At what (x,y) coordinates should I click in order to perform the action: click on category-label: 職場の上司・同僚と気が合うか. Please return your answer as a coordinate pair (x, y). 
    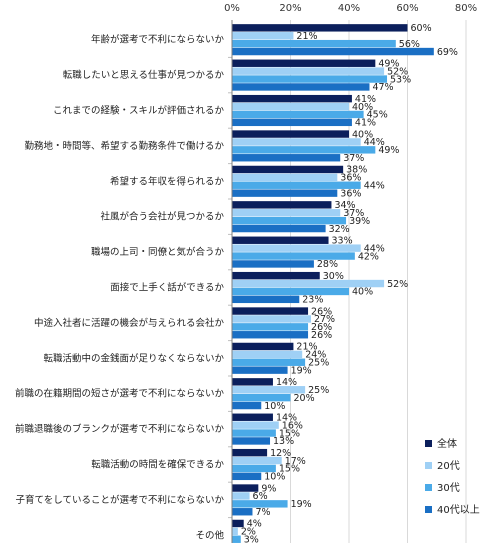
    Looking at the image, I should click on (158, 252).